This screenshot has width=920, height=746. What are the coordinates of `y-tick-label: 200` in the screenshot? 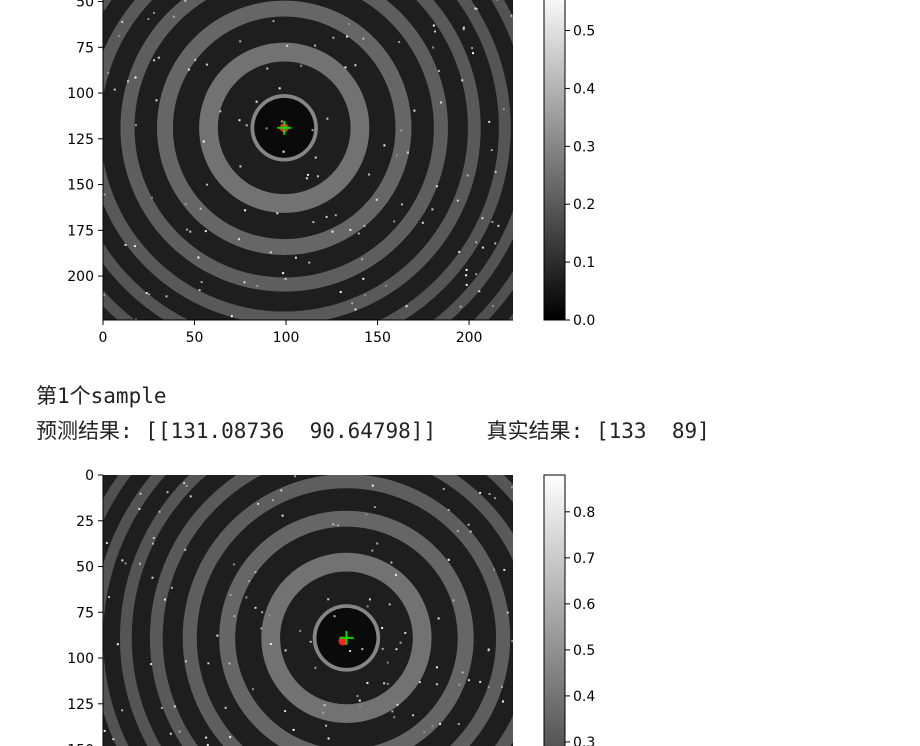 It's located at (80, 277).